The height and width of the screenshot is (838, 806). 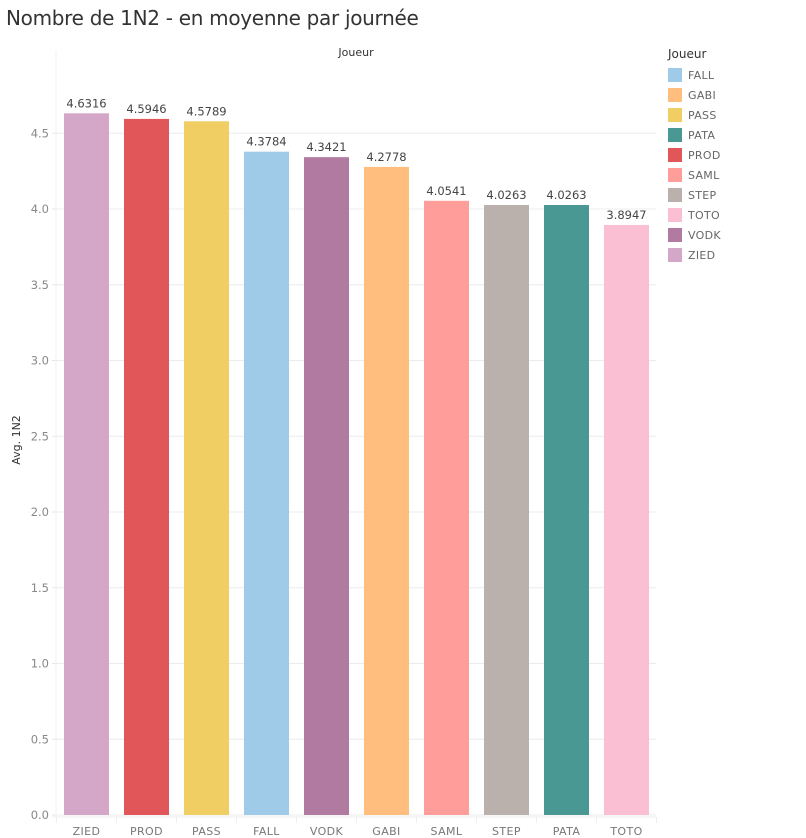 I want to click on y-tick-label: 1.5, so click(x=40, y=588).